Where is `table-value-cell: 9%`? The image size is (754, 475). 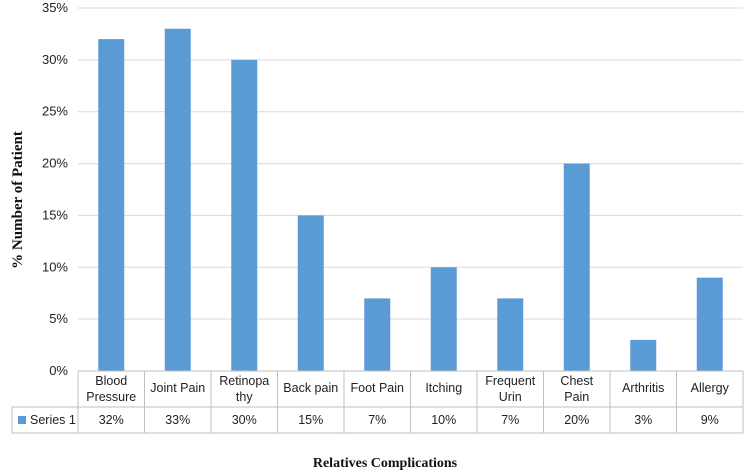 table-value-cell: 9% is located at coordinates (710, 420).